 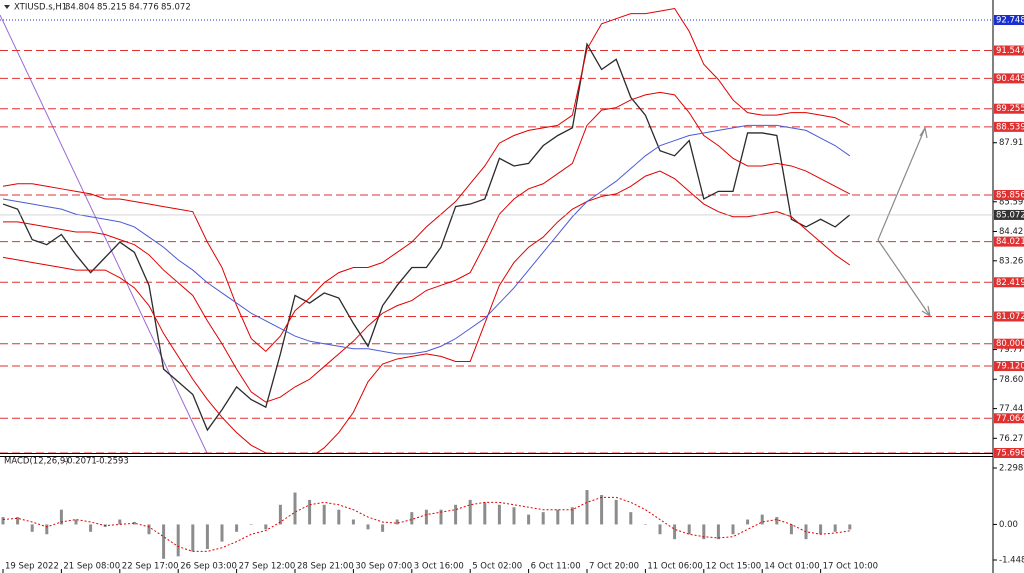 I want to click on signal-line, so click(x=426, y=524).